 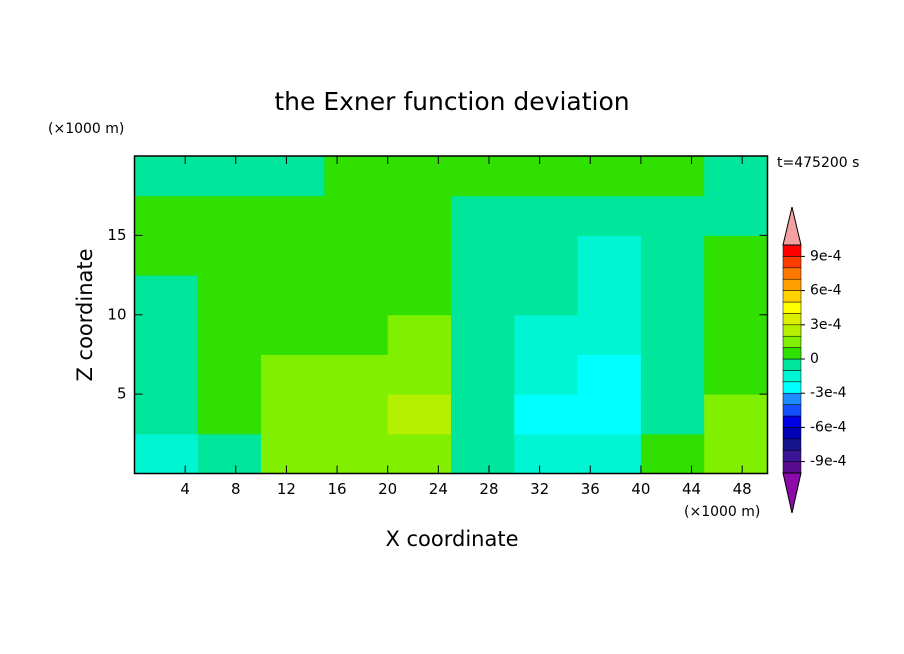 What do you see at coordinates (792, 226) in the screenshot?
I see `colorbar-extend-high` at bounding box center [792, 226].